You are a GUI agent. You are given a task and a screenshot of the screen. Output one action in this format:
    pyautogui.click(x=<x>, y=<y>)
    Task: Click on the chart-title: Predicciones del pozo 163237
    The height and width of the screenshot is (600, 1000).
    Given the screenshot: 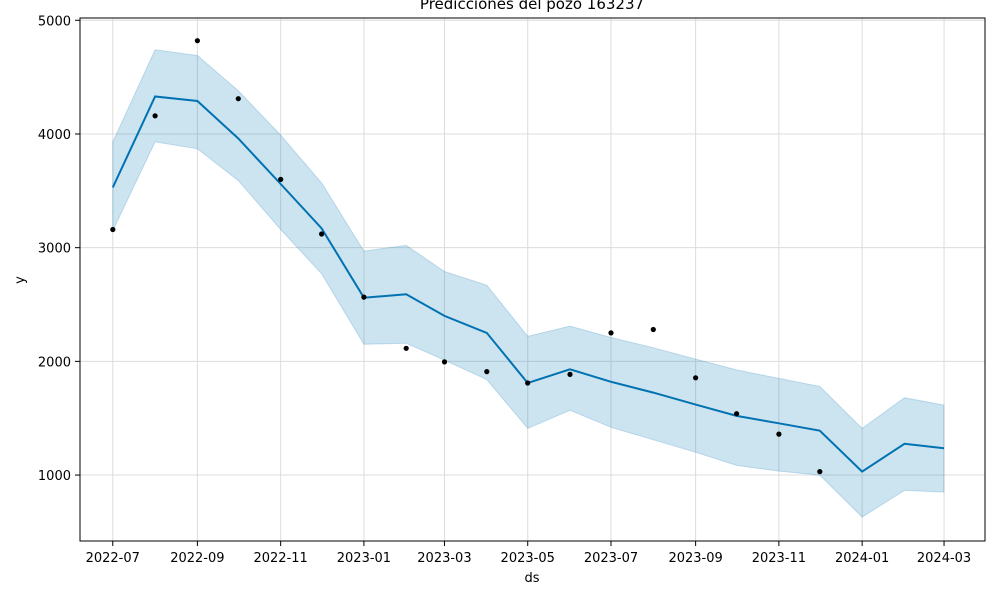 What is the action you would take?
    pyautogui.click(x=532, y=6)
    